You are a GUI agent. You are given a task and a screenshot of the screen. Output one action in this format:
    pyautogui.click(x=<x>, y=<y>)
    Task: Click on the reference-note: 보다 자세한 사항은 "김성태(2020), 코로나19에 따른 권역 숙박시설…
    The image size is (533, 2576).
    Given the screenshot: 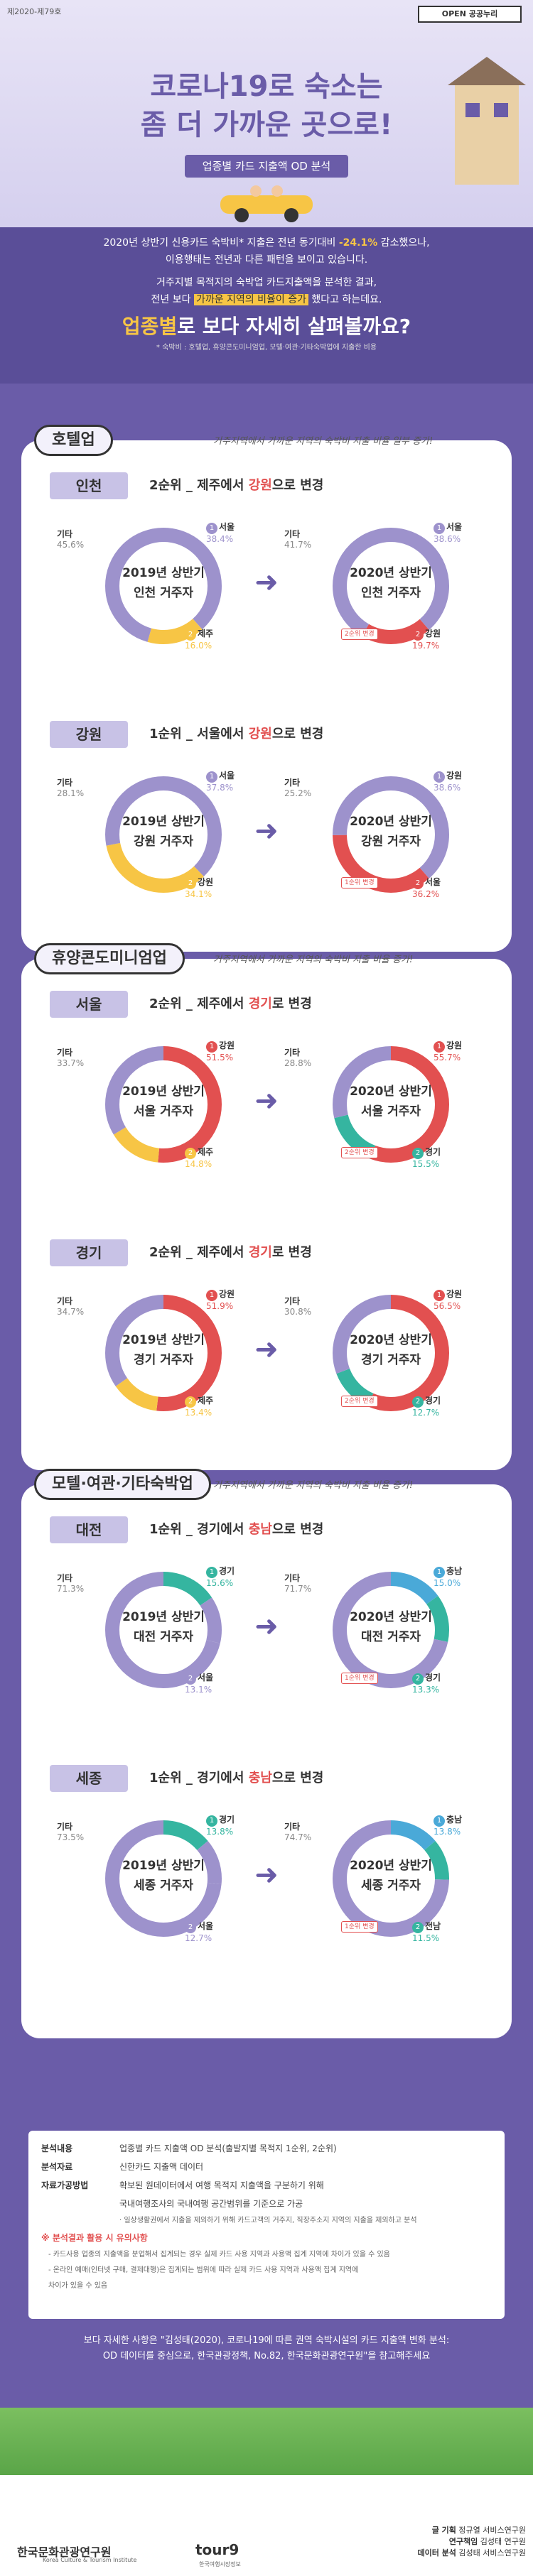 What is the action you would take?
    pyautogui.click(x=266, y=2348)
    